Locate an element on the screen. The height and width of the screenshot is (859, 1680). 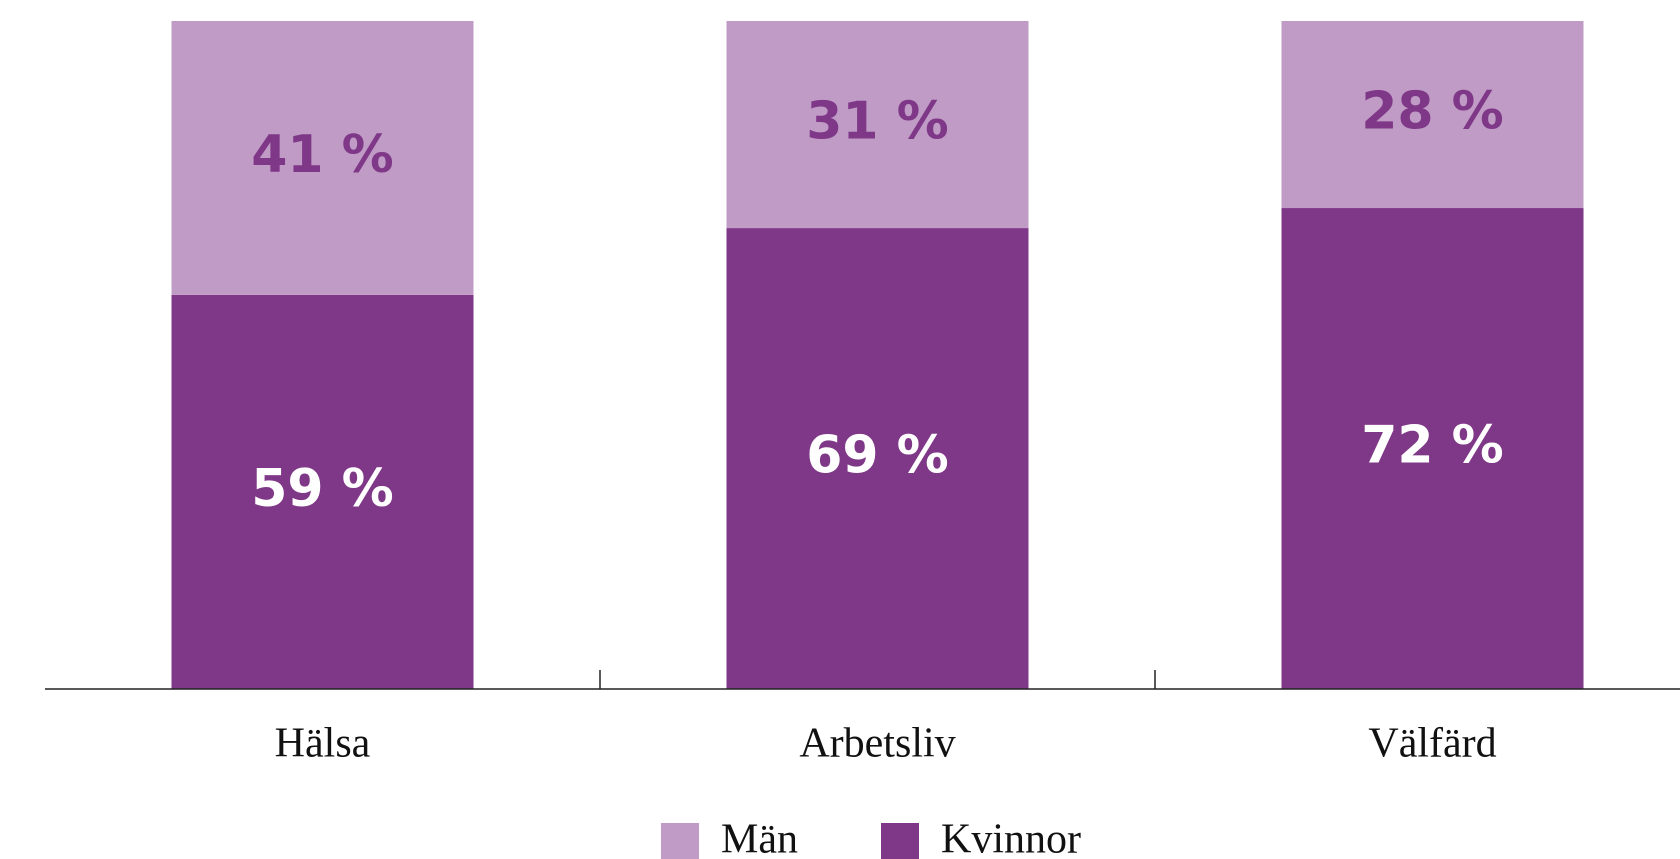
legend-label: Kvinnor is located at coordinates (1011, 838).